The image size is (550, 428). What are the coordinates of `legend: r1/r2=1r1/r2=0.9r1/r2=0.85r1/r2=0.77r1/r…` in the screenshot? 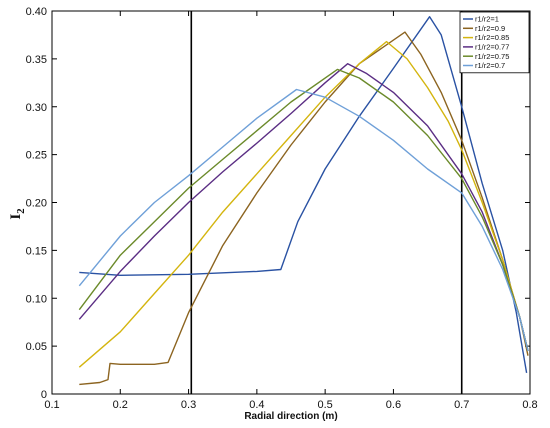 It's located at (494, 42).